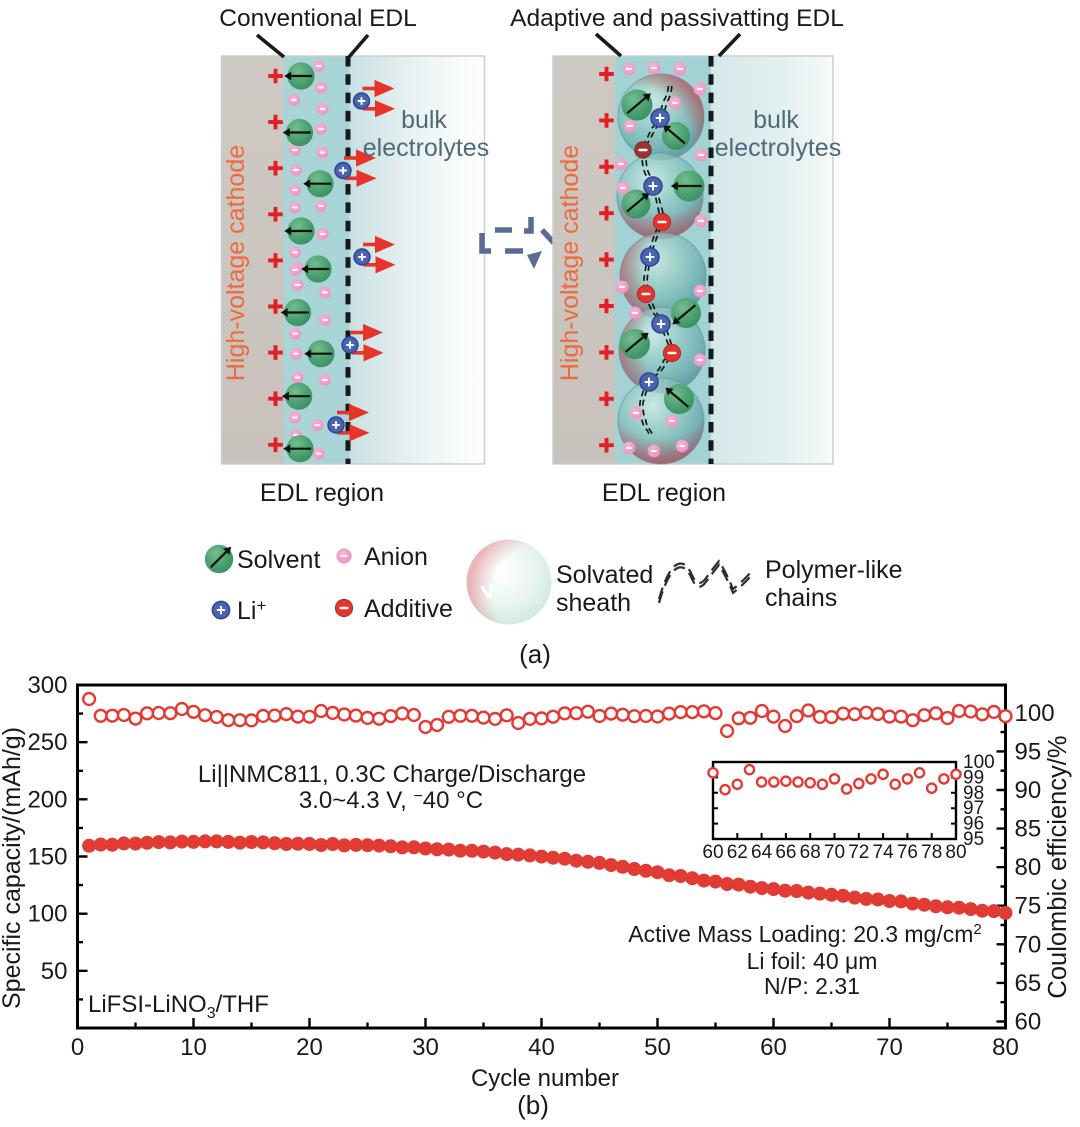  Describe the element at coordinates (834, 570) in the screenshot. I see `svg-text: Polymer-like` at that location.